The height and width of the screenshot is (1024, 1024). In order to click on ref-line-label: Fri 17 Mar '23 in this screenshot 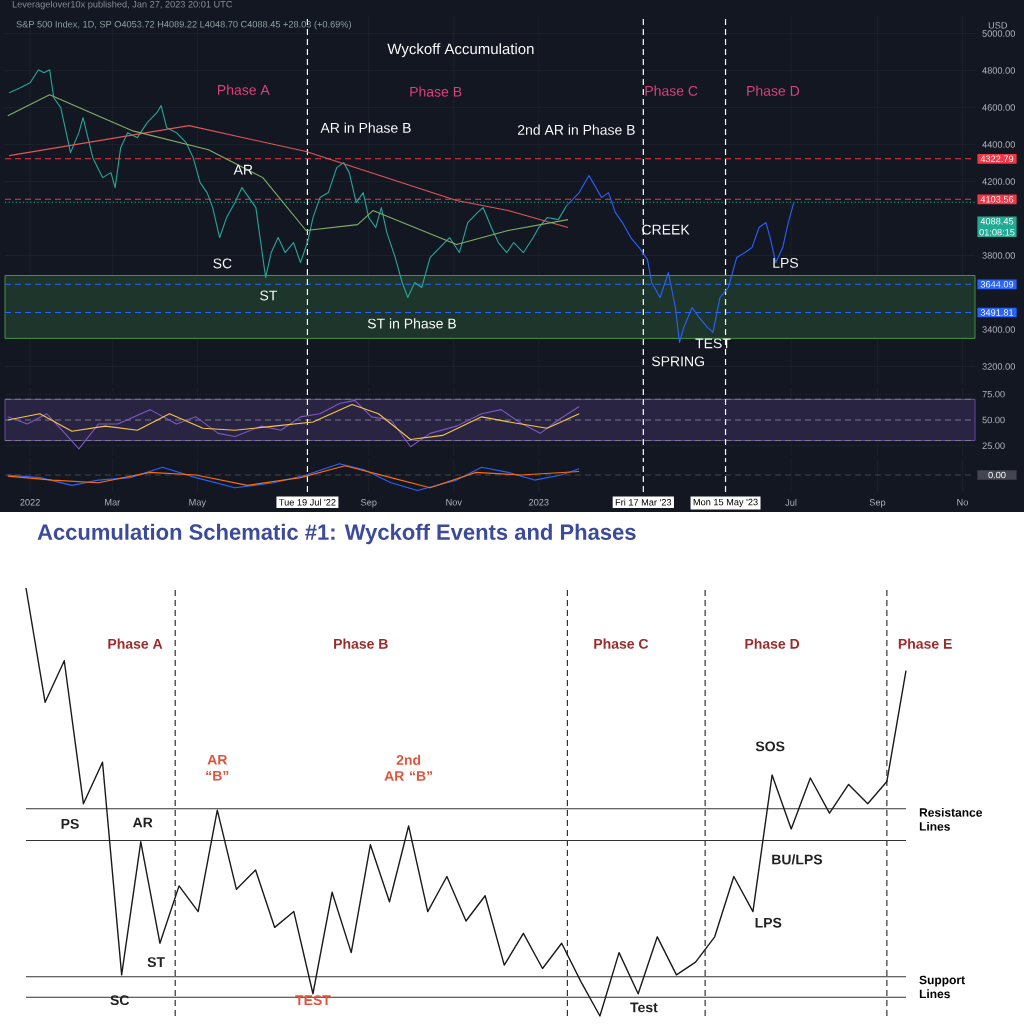, I will do `click(643, 502)`.